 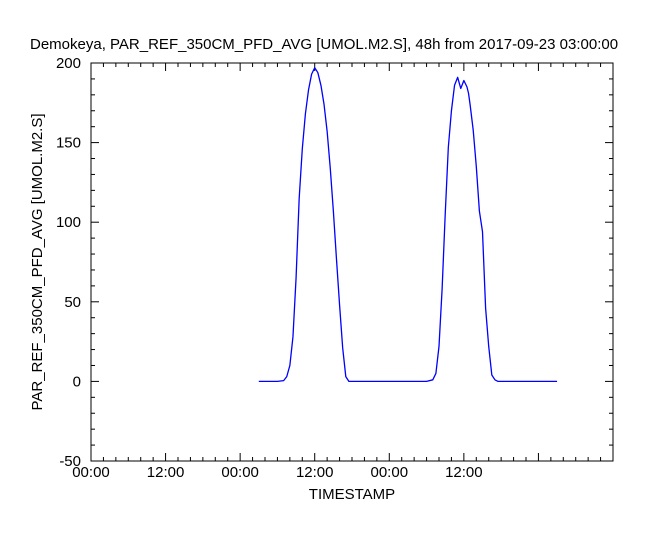 What do you see at coordinates (37, 261) in the screenshot?
I see `y-axis-title: PAR_REF_350CM_PFD_AVG [UMOL.M2.S]` at bounding box center [37, 261].